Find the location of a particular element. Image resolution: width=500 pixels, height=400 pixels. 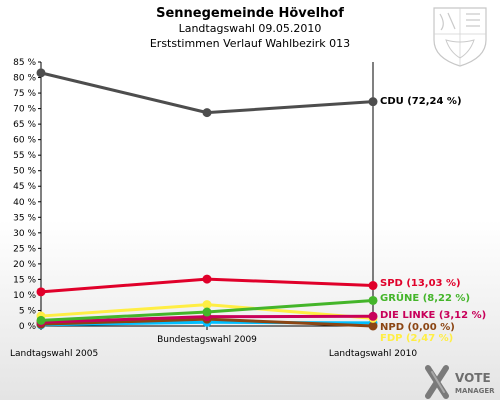

series-label: FDP (2,47 %) is located at coordinates (416, 338).